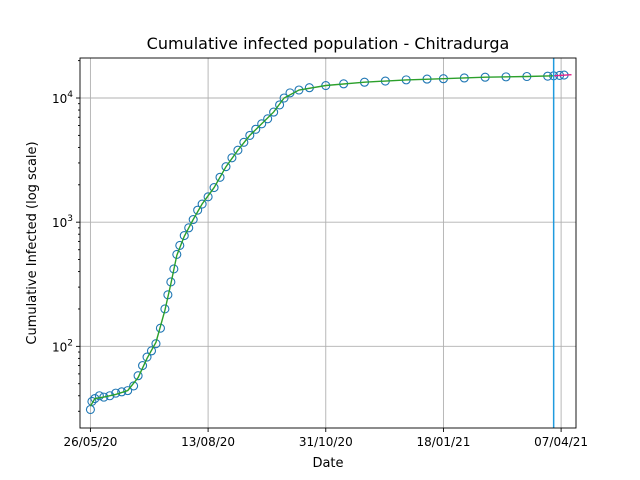 The width and height of the screenshot is (640, 480). I want to click on x-tick-label: 07/04/21, so click(561, 442).